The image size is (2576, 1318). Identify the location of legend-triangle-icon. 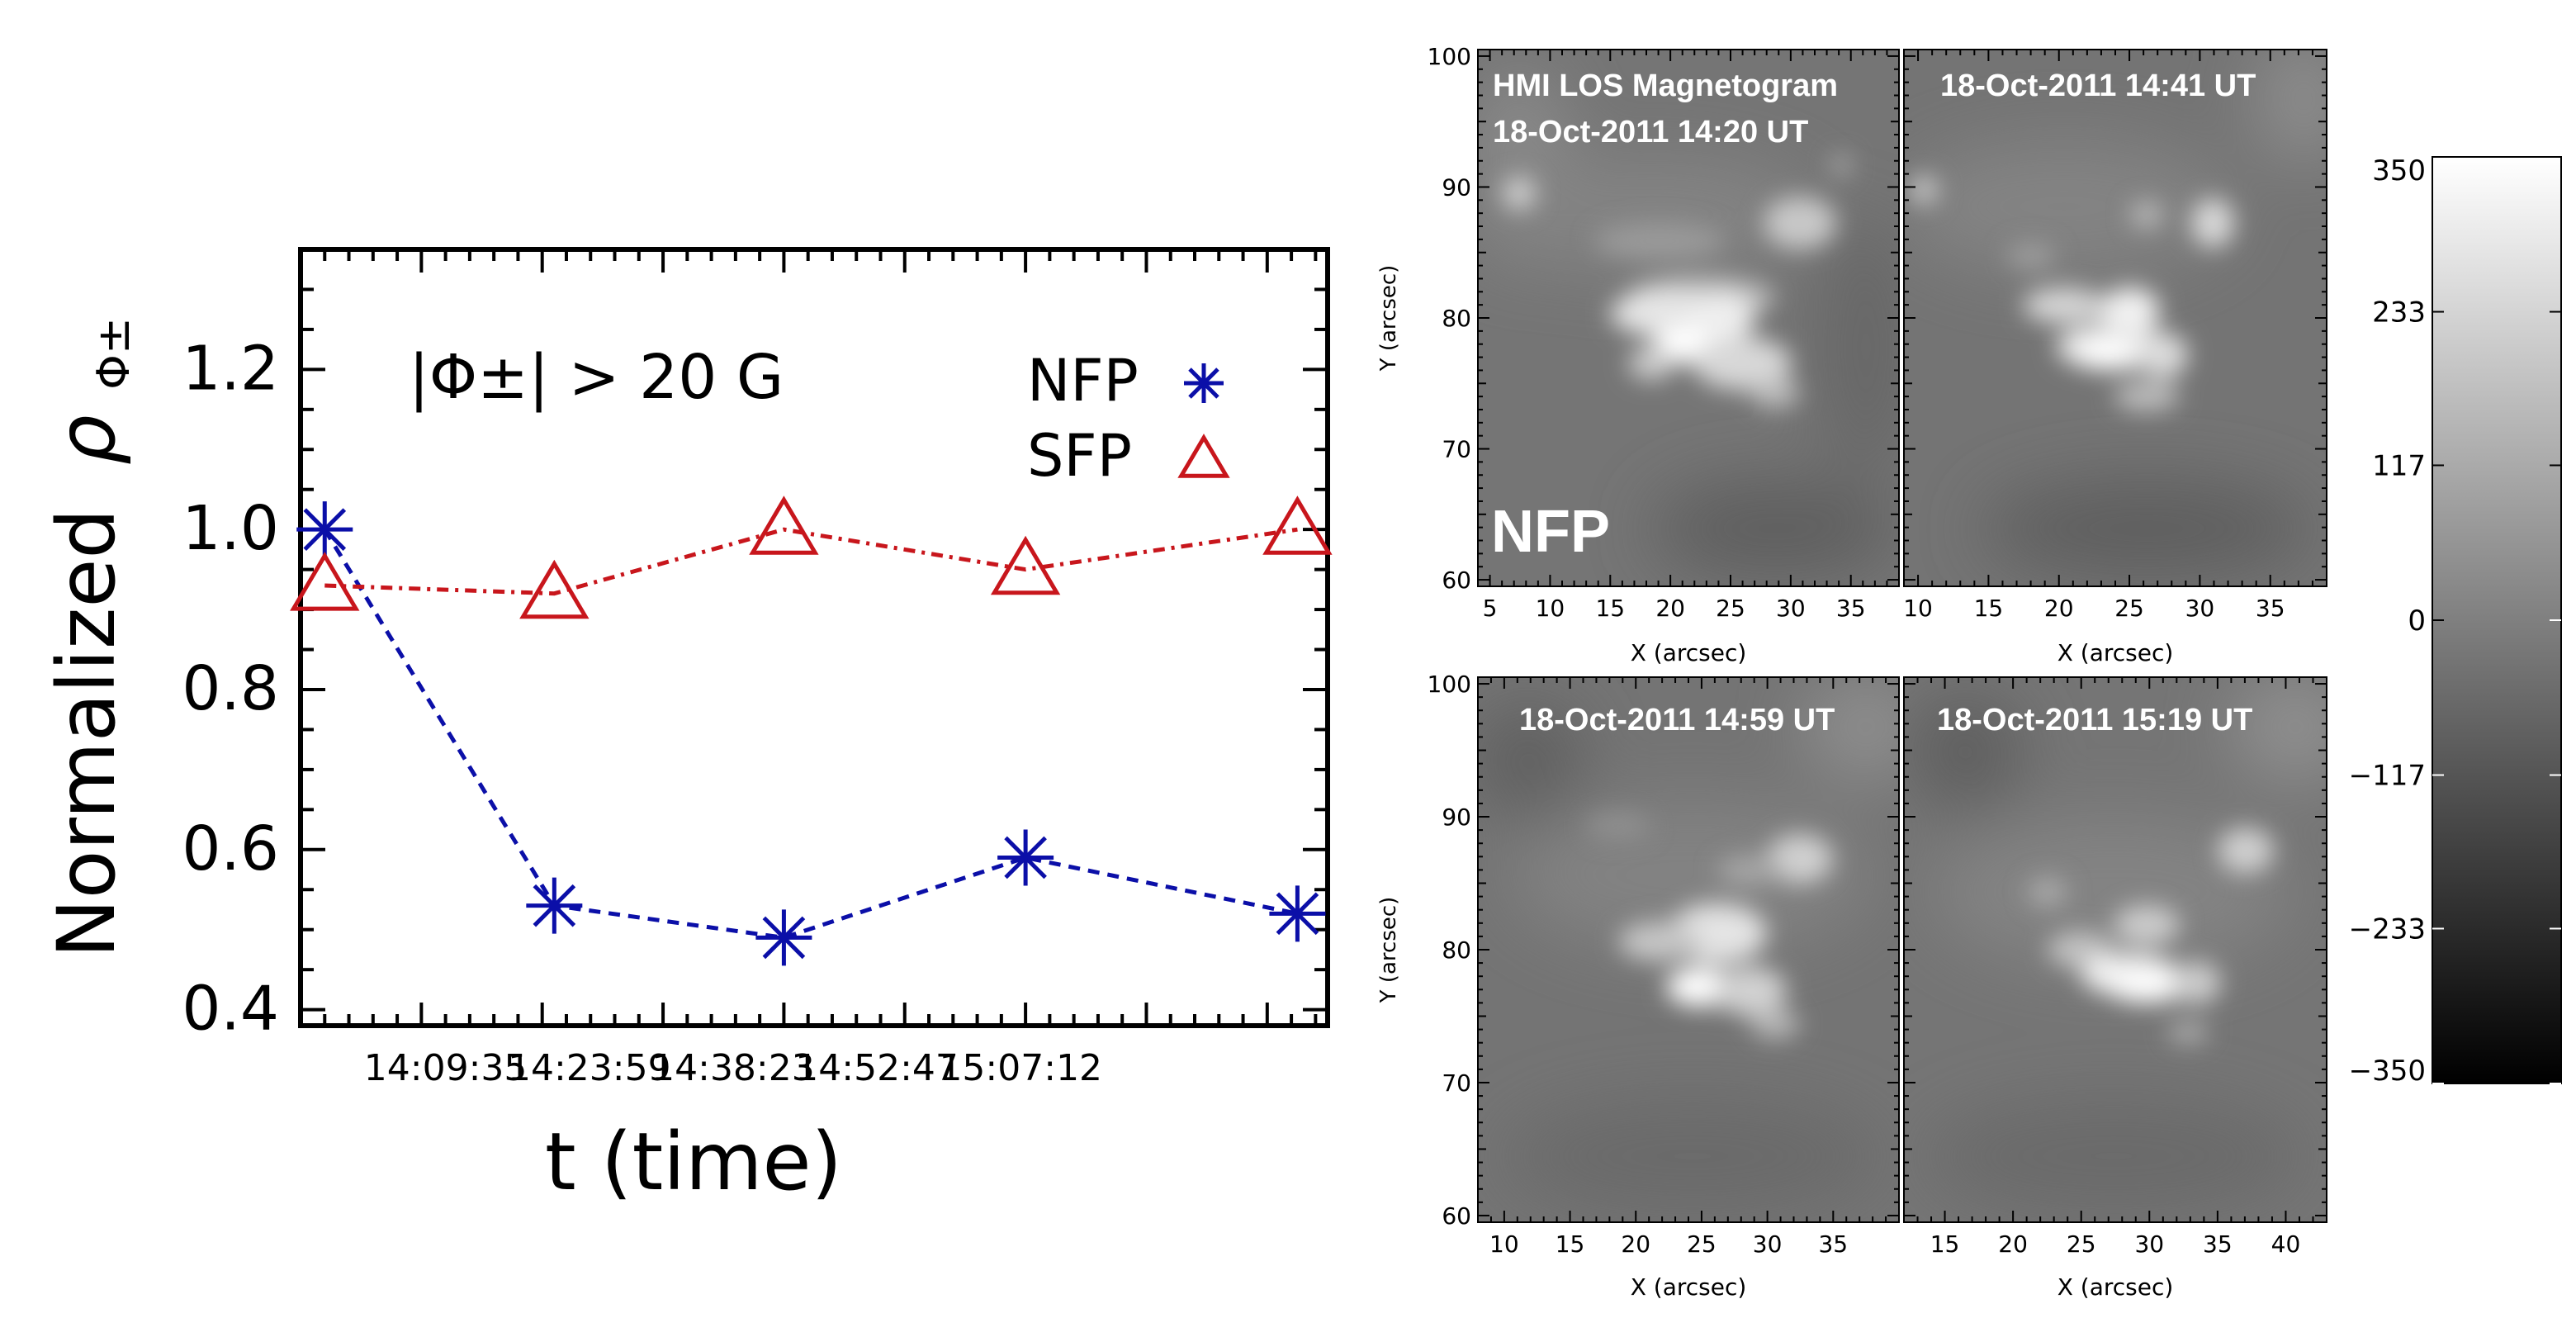
(1203, 456).